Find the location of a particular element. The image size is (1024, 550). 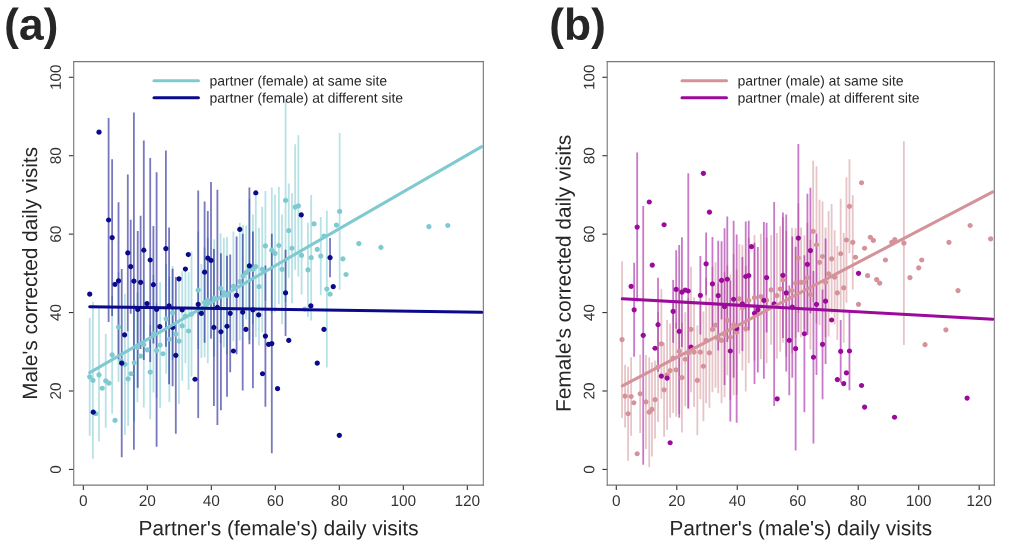

x-axis-title: Partner's (female's) daily visits is located at coordinates (279, 530).